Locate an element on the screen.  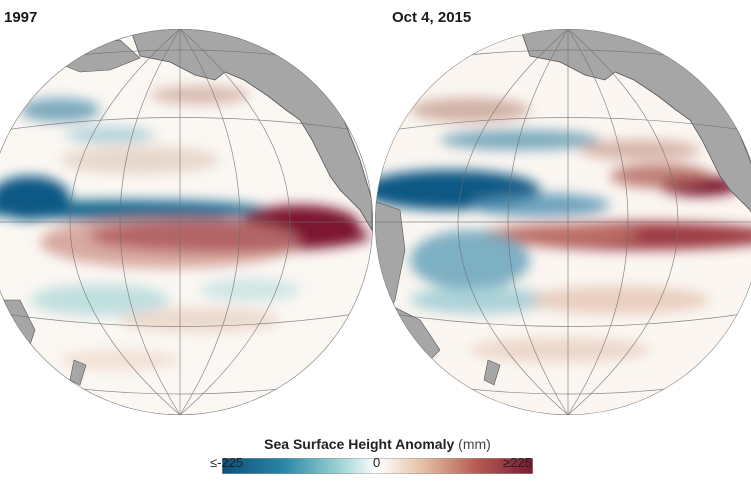
legend-max-label: ≥225 is located at coordinates (517, 462).